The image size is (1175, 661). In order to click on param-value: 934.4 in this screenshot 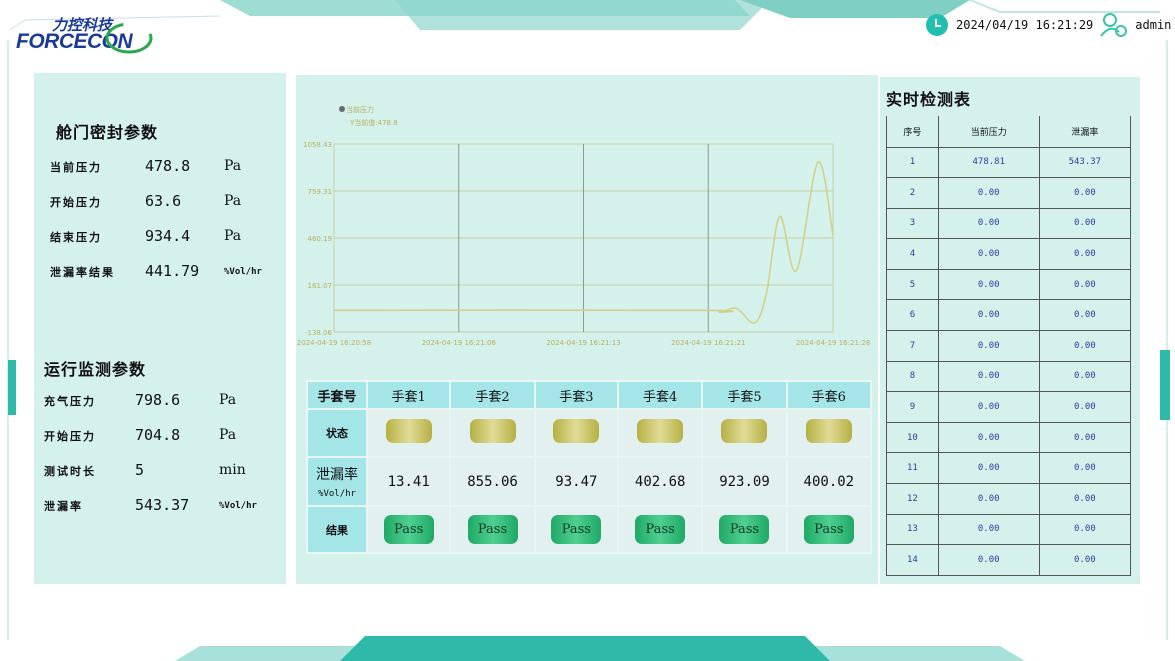, I will do `click(168, 236)`.